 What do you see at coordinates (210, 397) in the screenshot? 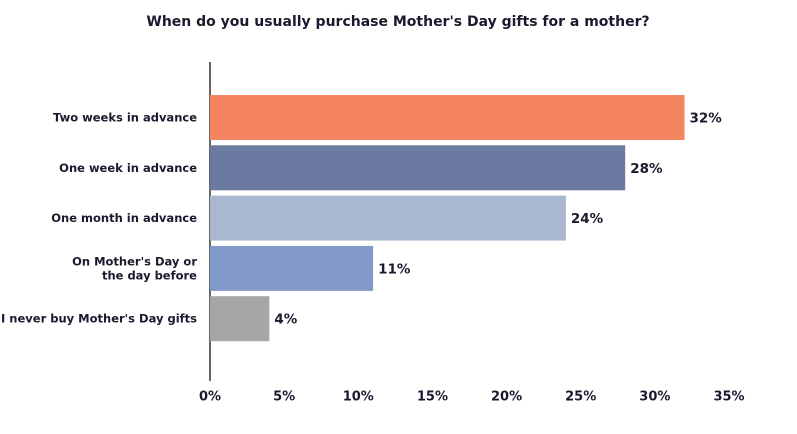
I see `x-tick-label: 0%` at bounding box center [210, 397].